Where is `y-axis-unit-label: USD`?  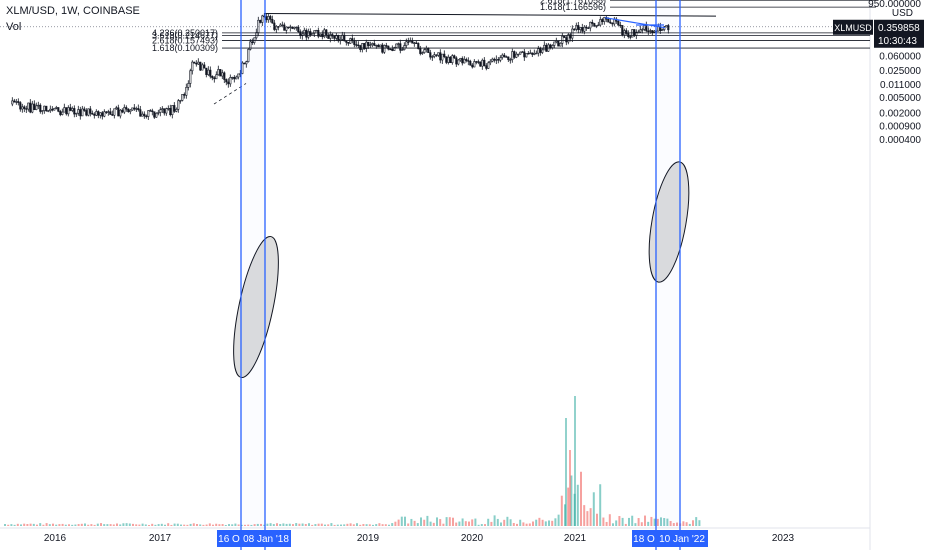 y-axis-unit-label: USD is located at coordinates (902, 13).